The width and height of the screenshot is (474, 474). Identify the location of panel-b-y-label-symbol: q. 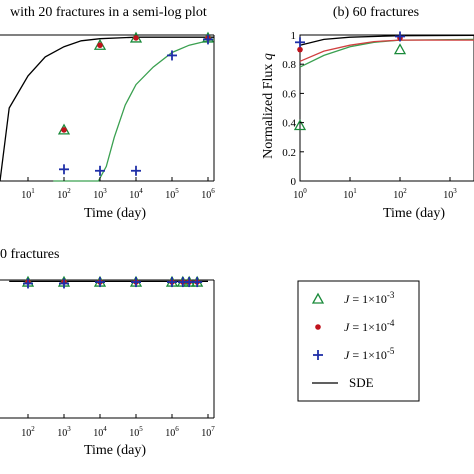
(268, 56).